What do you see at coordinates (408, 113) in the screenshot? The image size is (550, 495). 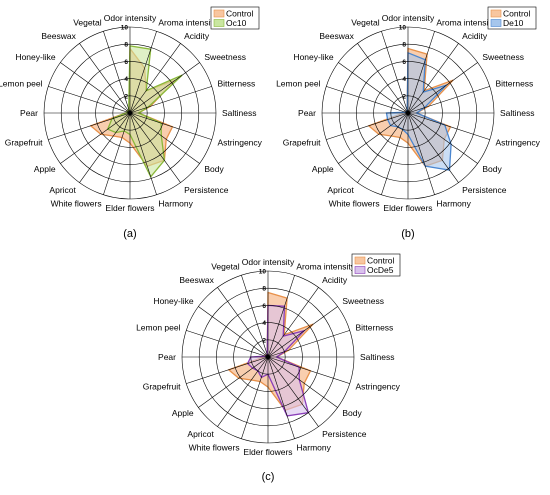 I see `center-dot` at bounding box center [408, 113].